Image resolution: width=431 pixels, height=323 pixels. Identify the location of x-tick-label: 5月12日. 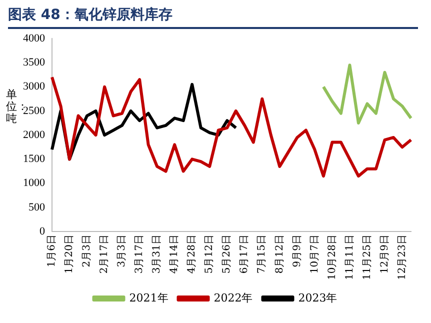
(210, 254).